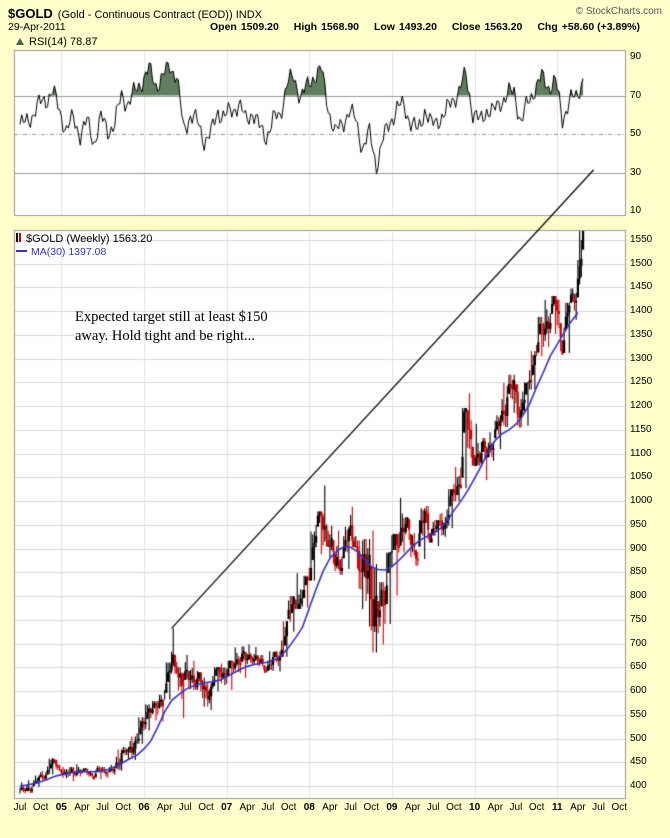  I want to click on candlestick-icon, so click(17, 237).